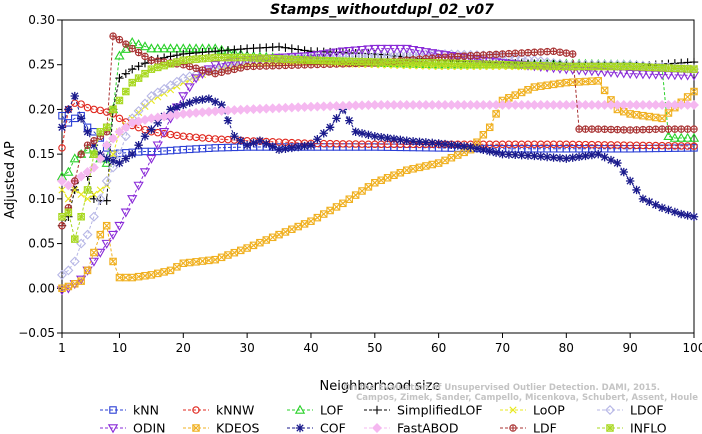 This screenshot has width=702, height=434. I want to click on legend-label: kNN, so click(146, 410).